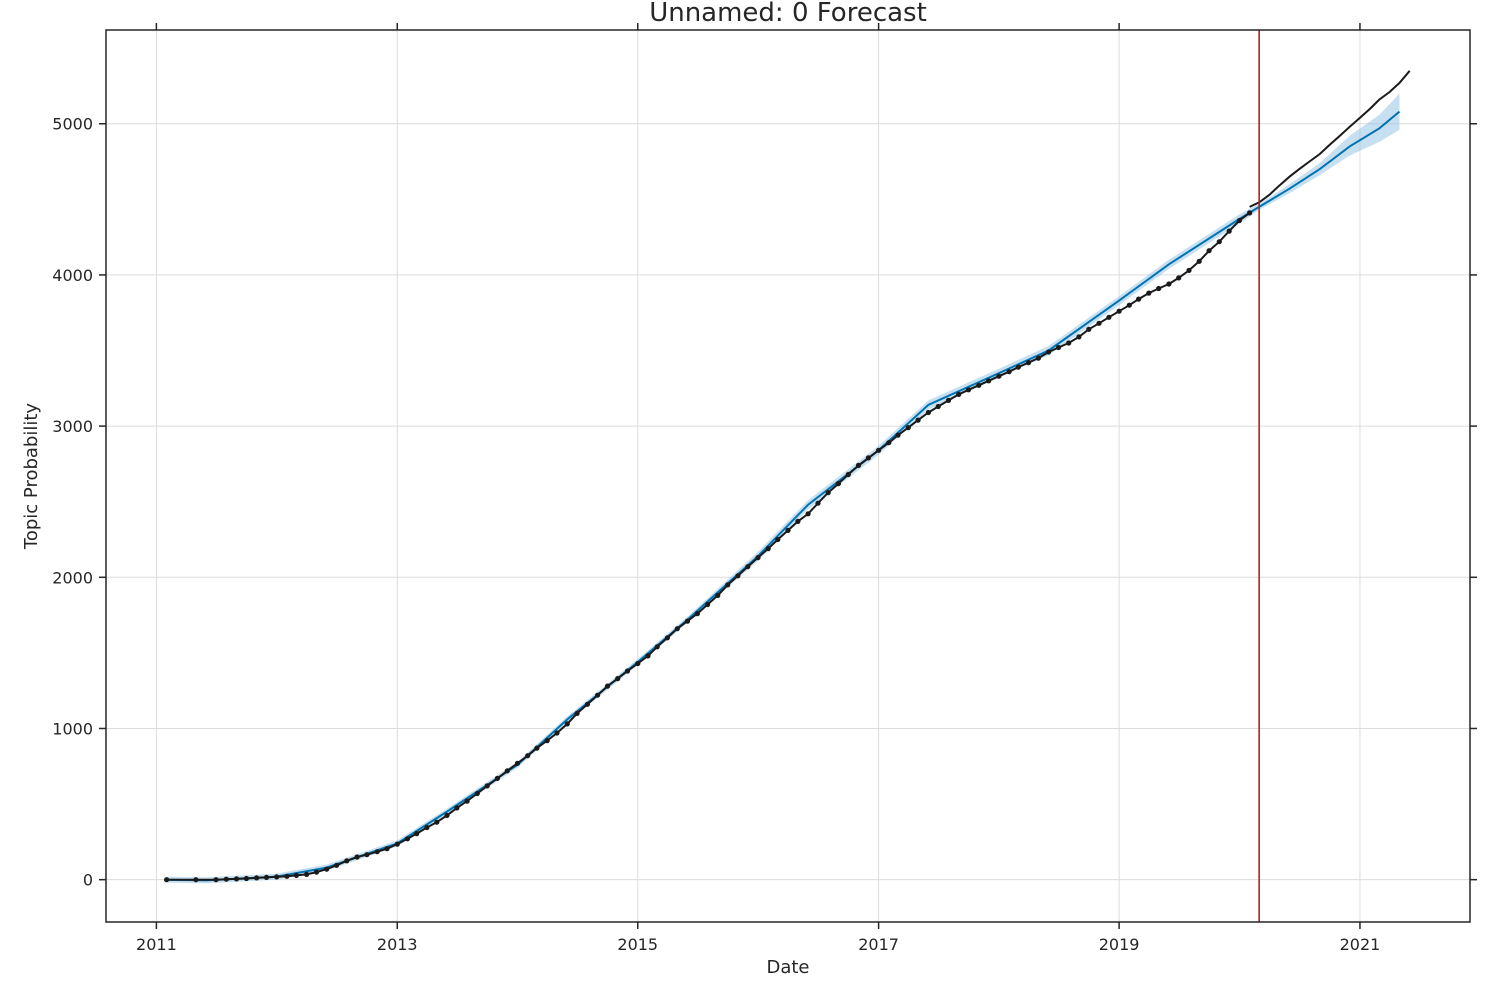  I want to click on trend-extension-line, so click(1330, 139).